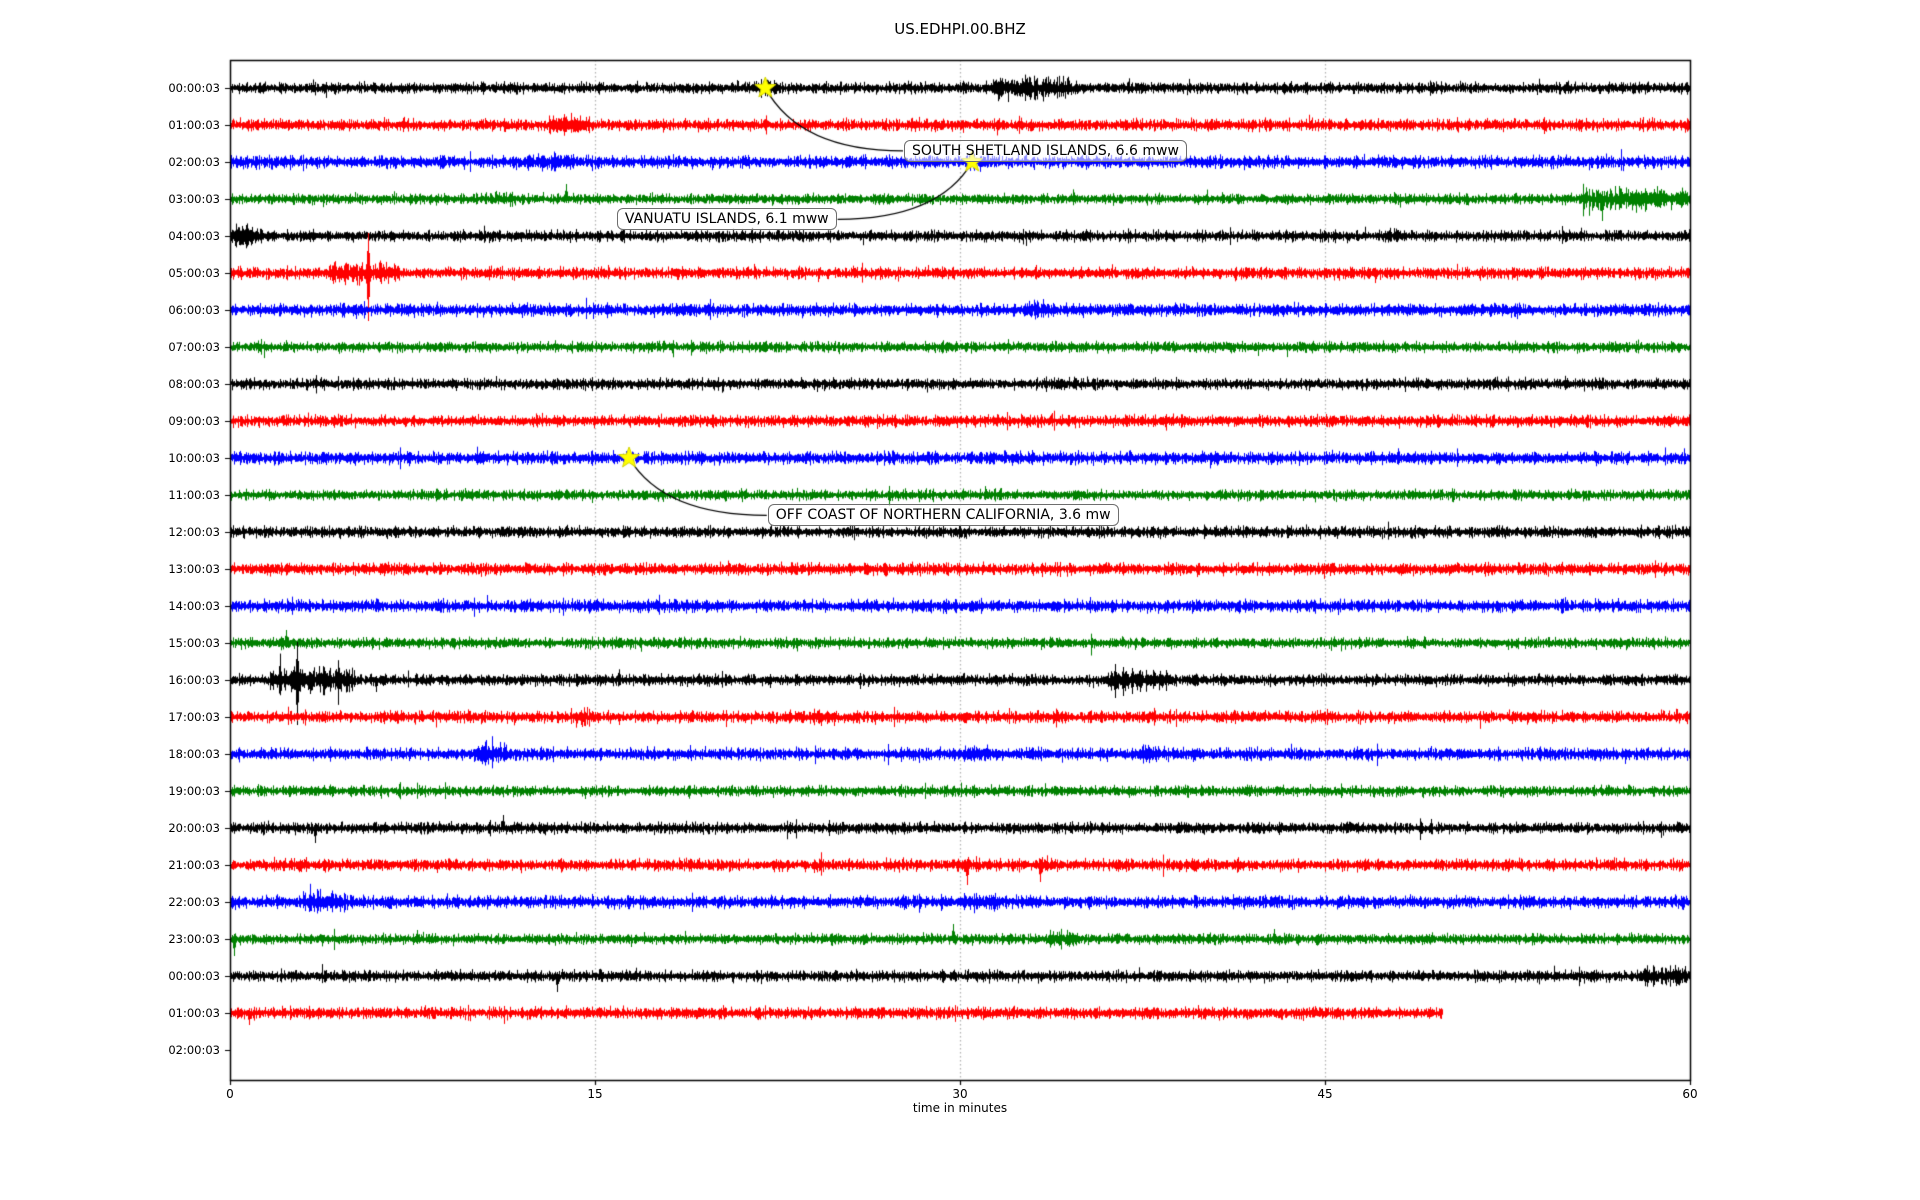 The image size is (1920, 1200). What do you see at coordinates (726, 219) in the screenshot?
I see `event-annotation: VANUATU ISLANDS, 6.1 mww` at bounding box center [726, 219].